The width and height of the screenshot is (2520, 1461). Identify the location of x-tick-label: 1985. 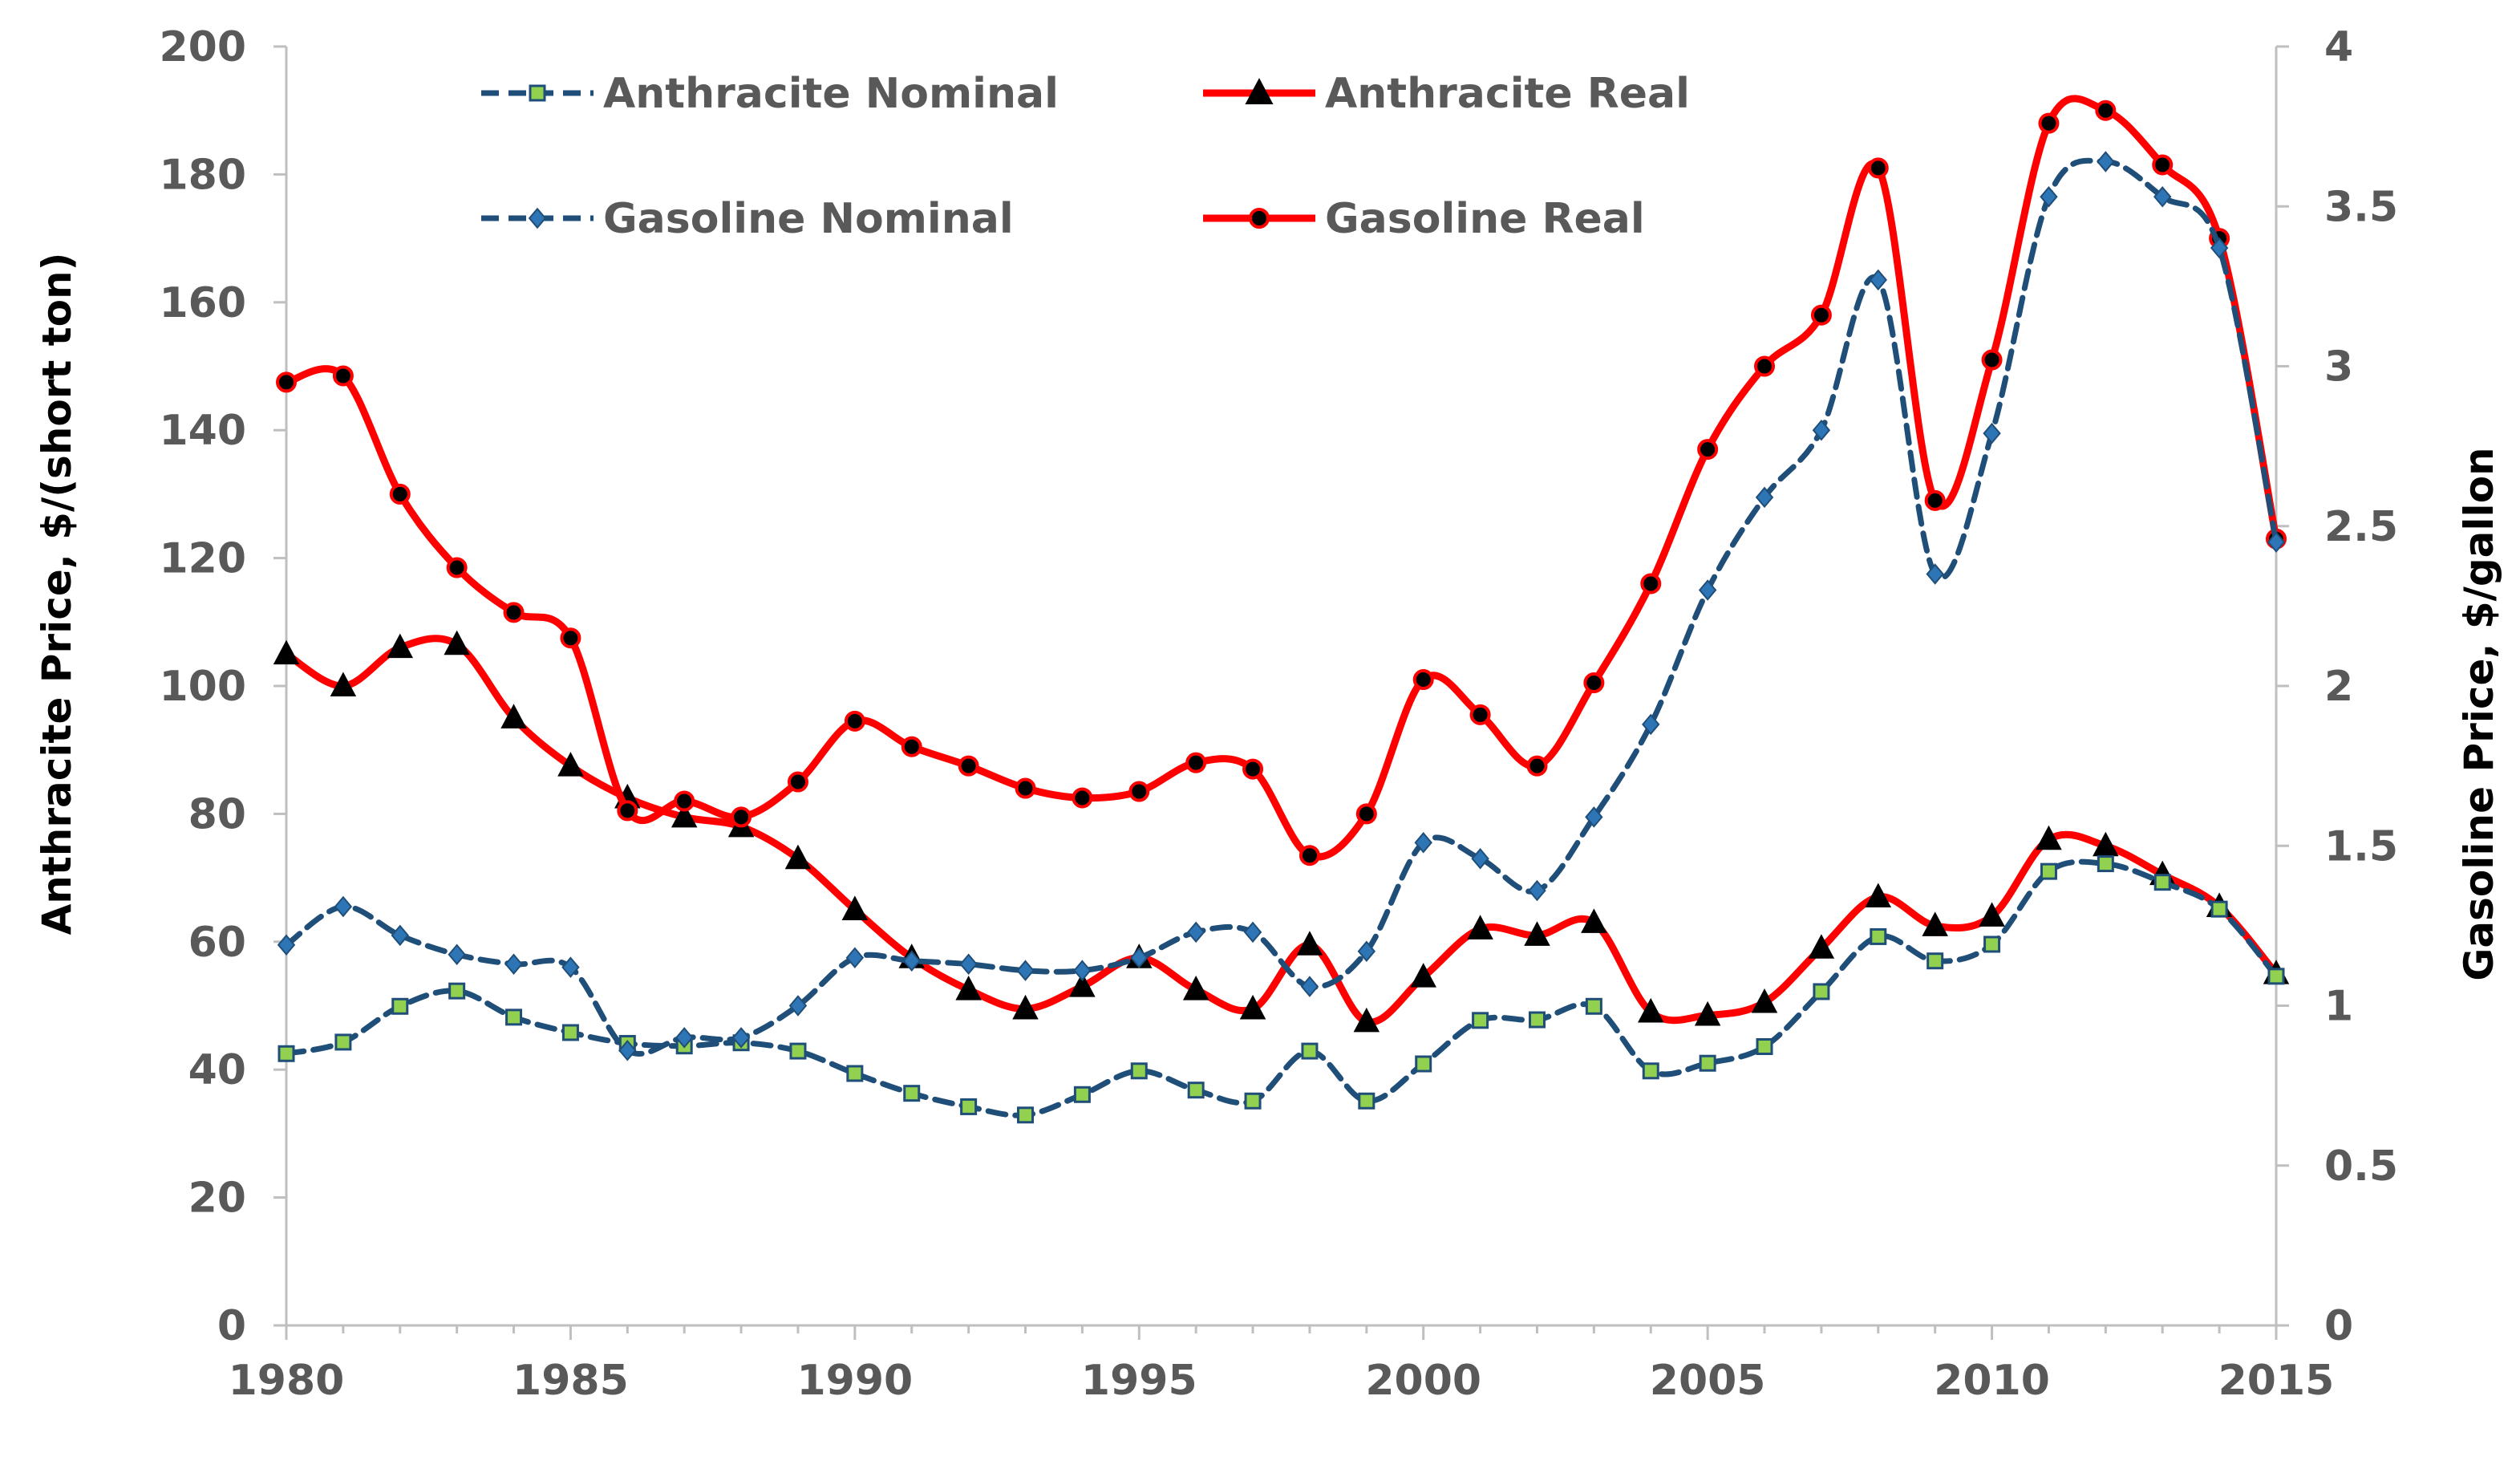
(571, 1381).